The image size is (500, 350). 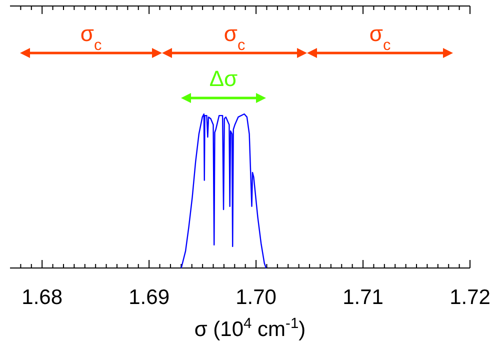 I want to click on x-tick-label: 1.68, so click(x=42, y=297).